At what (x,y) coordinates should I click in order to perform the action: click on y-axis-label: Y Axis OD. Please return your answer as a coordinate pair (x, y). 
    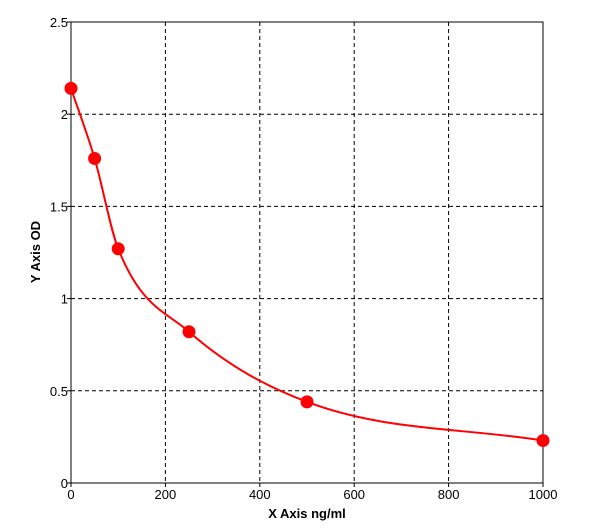
    Looking at the image, I should click on (35, 252).